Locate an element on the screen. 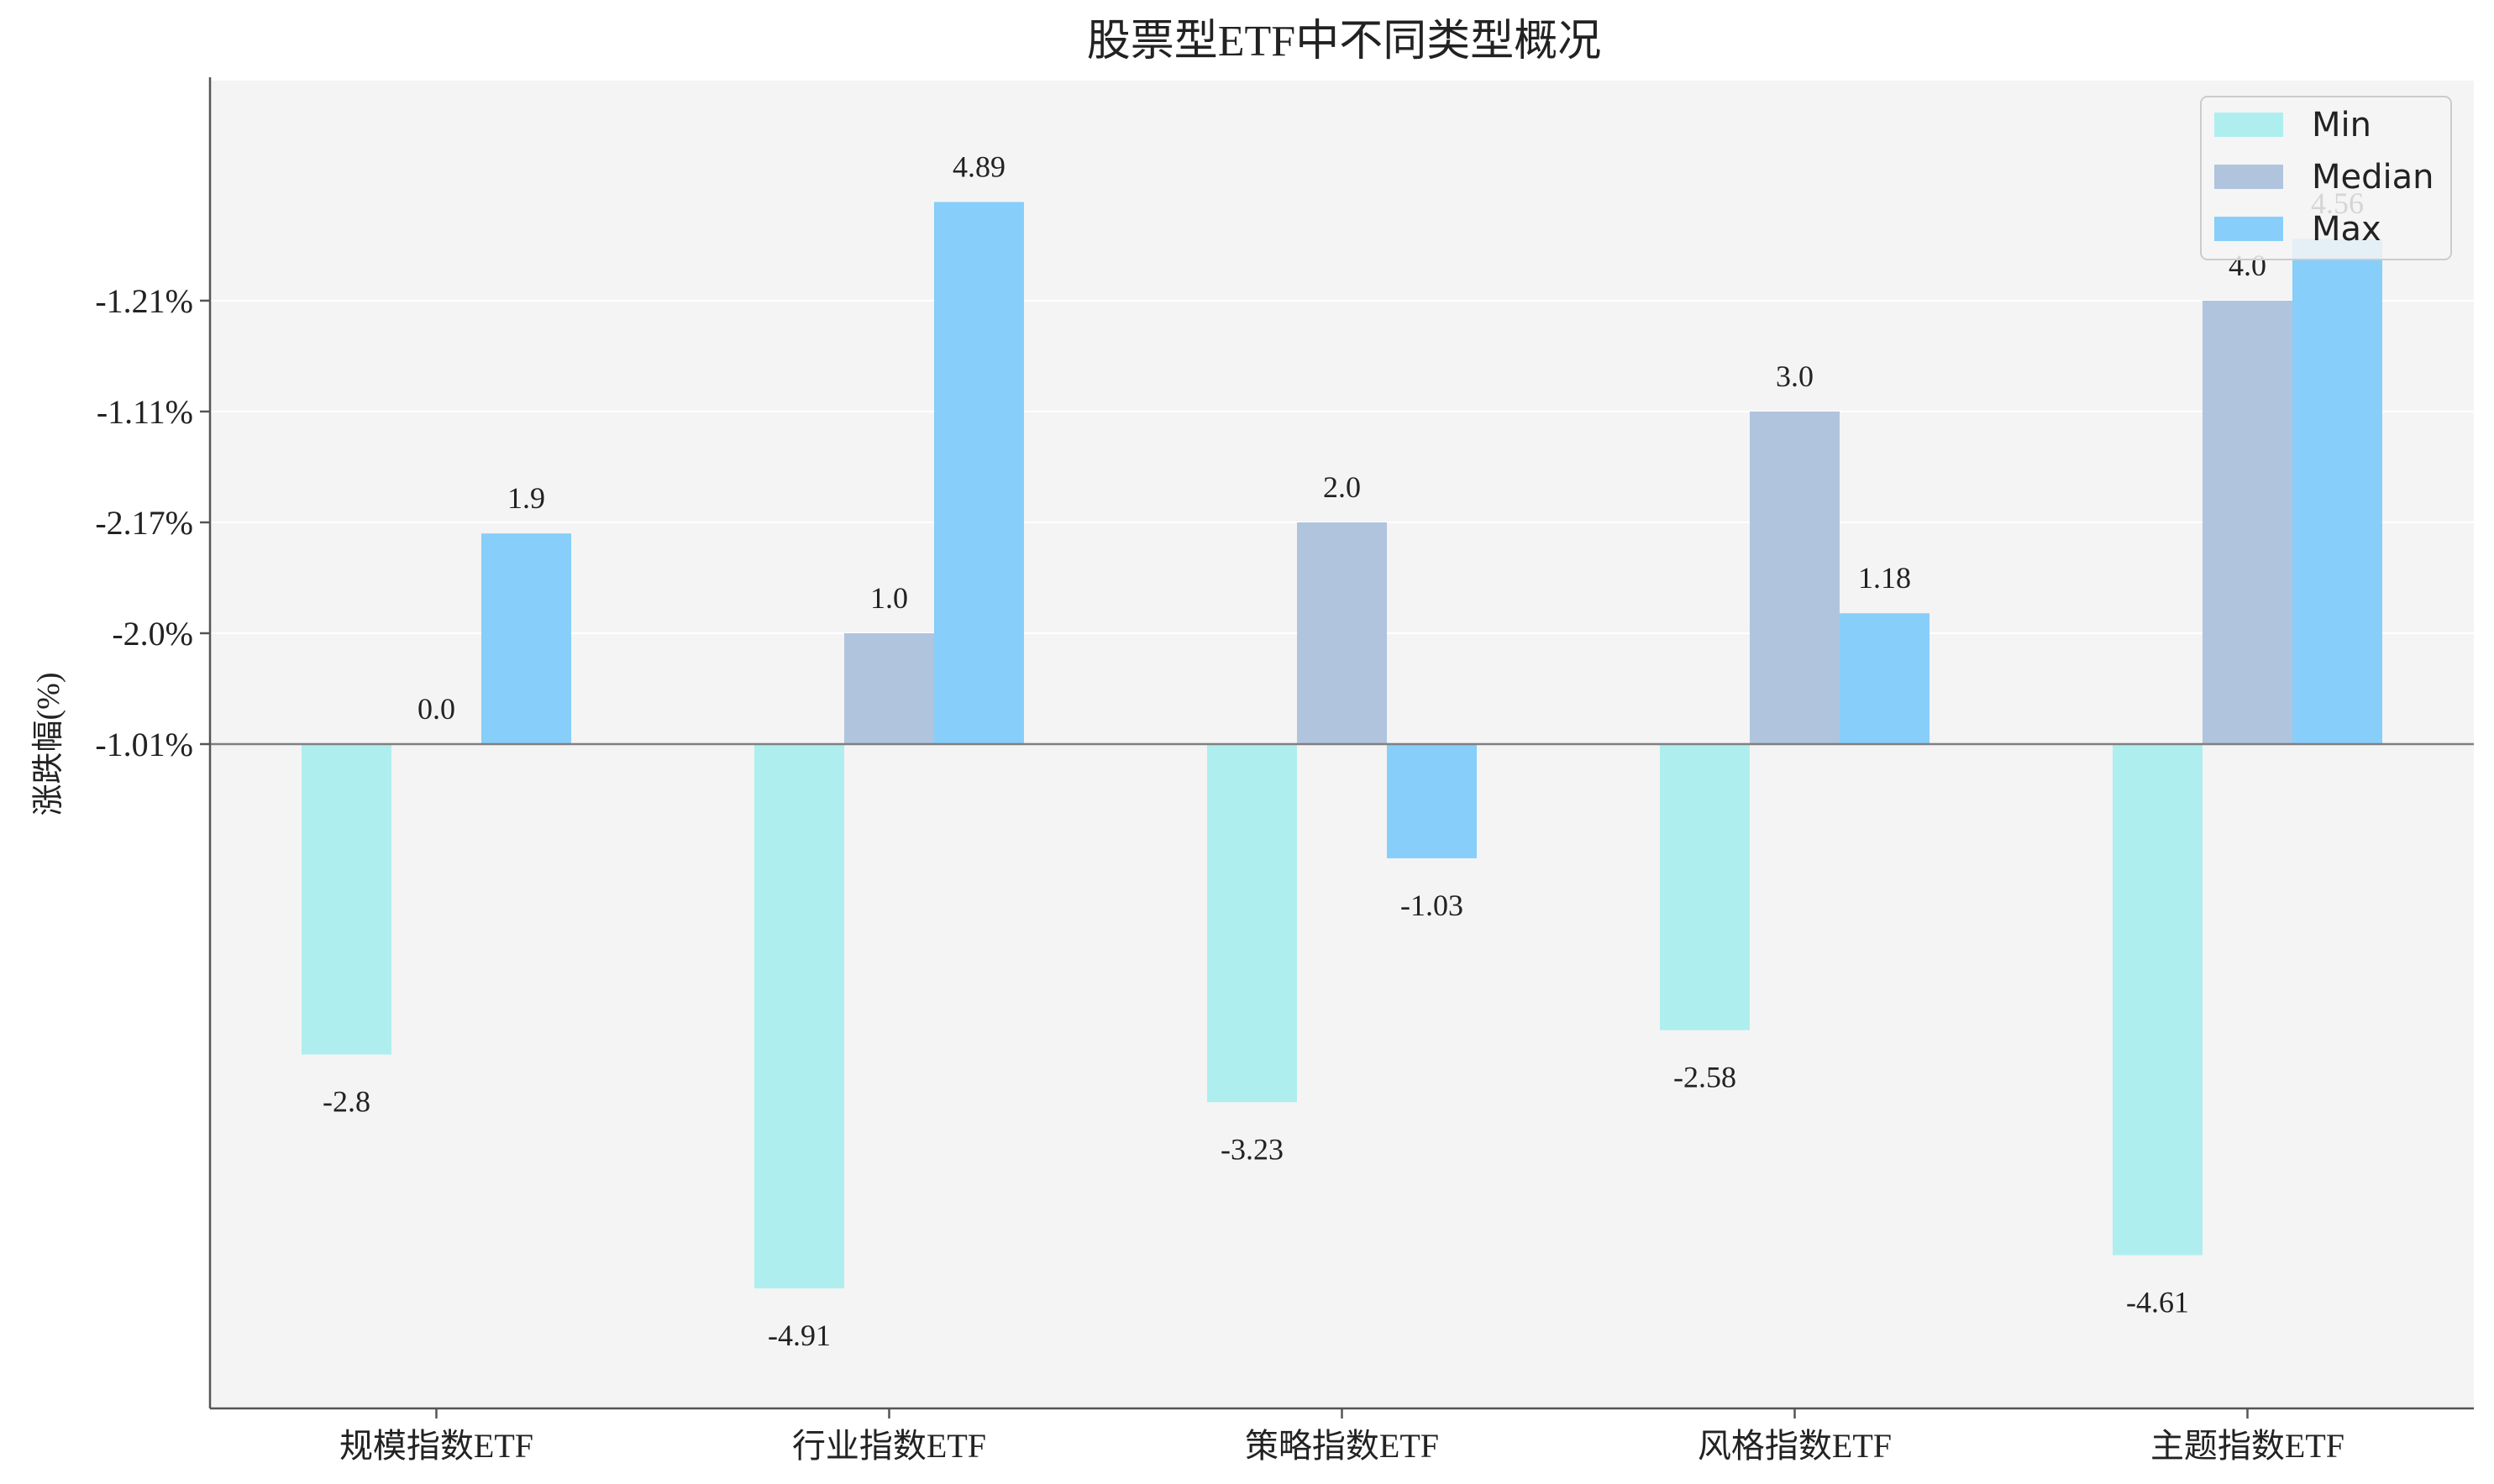  y-tick-label: -2.17% is located at coordinates (144, 523).